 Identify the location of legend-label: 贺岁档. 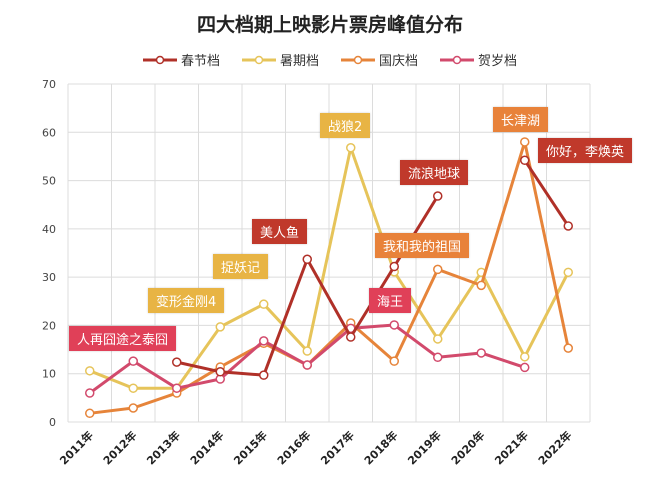
(498, 61).